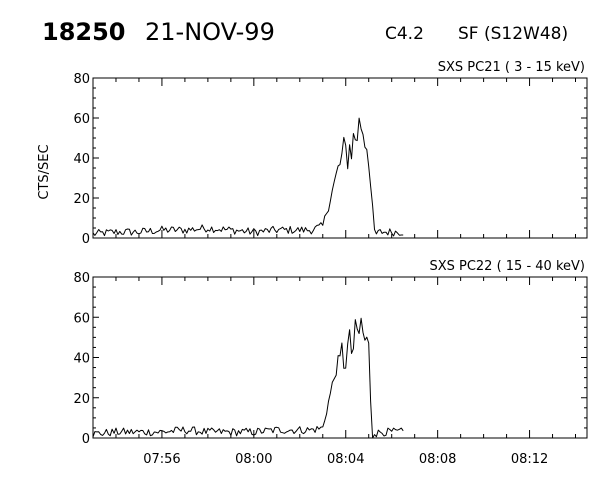 Image resolution: width=600 pixels, height=480 pixels. Describe the element at coordinates (161, 459) in the screenshot. I see `x-tick-label: 07:56` at that location.